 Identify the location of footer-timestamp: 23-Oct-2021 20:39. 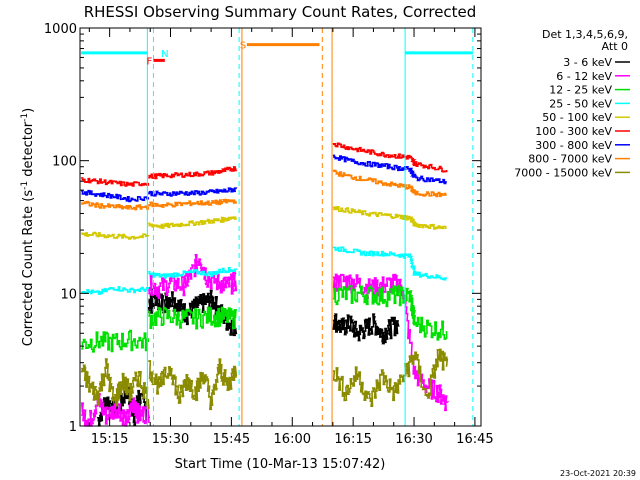
(598, 473).